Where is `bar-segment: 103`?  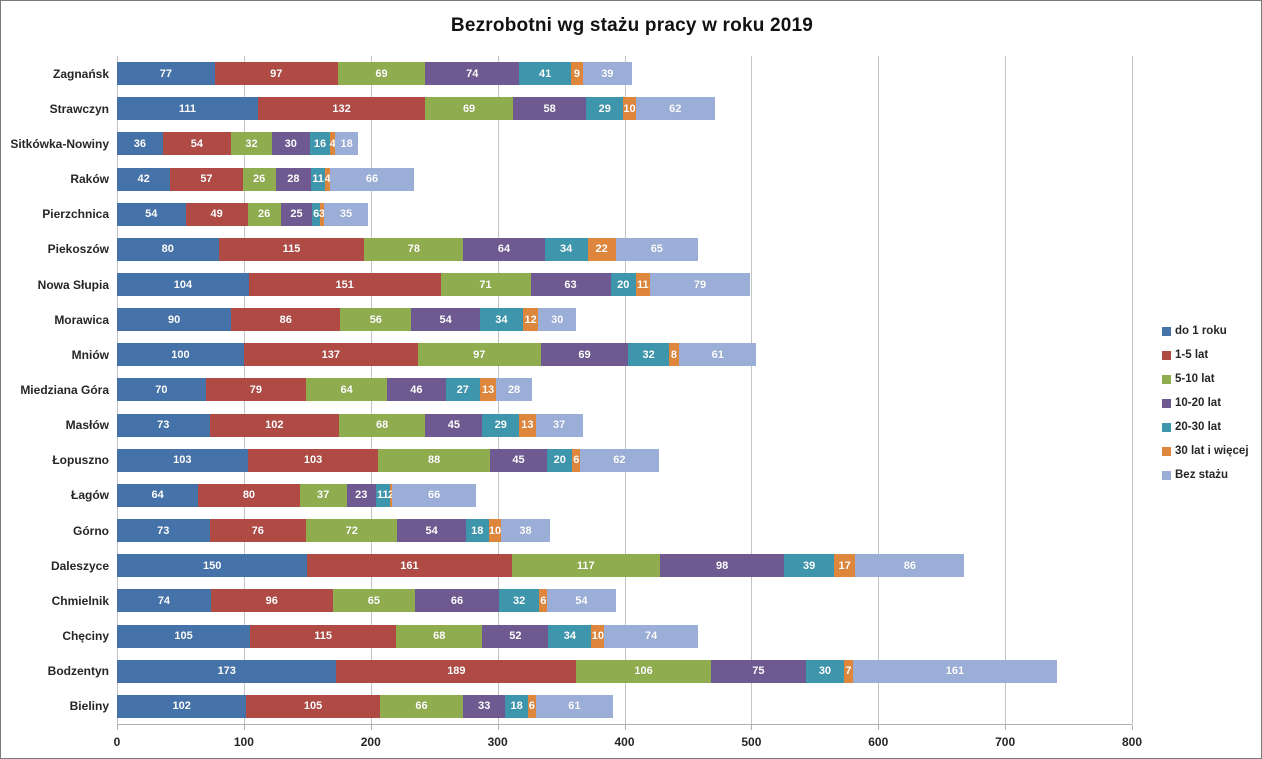 bar-segment: 103 is located at coordinates (313, 460).